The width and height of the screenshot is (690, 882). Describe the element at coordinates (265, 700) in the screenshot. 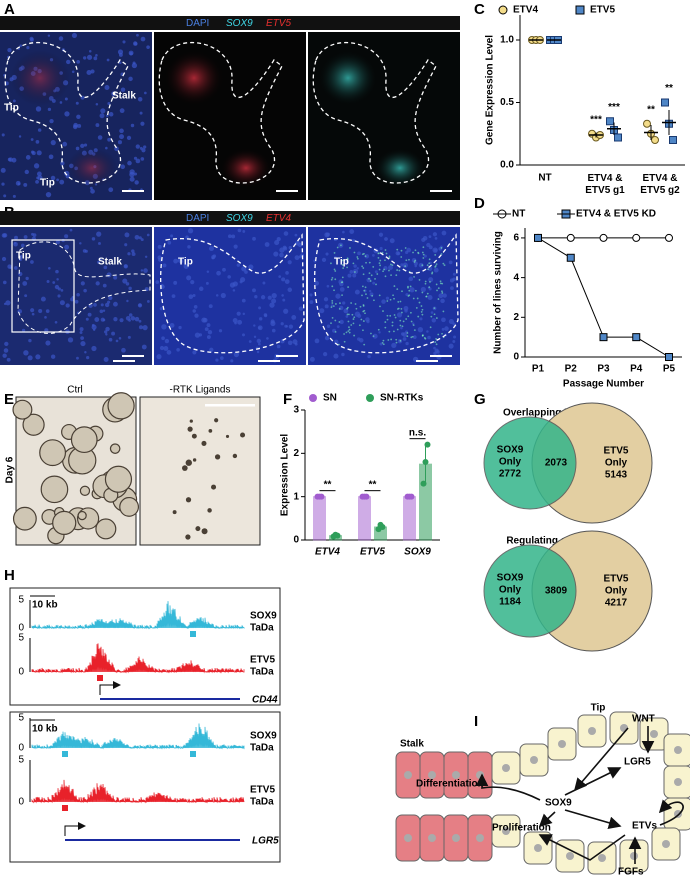

I see `gene-name: CD44` at that location.